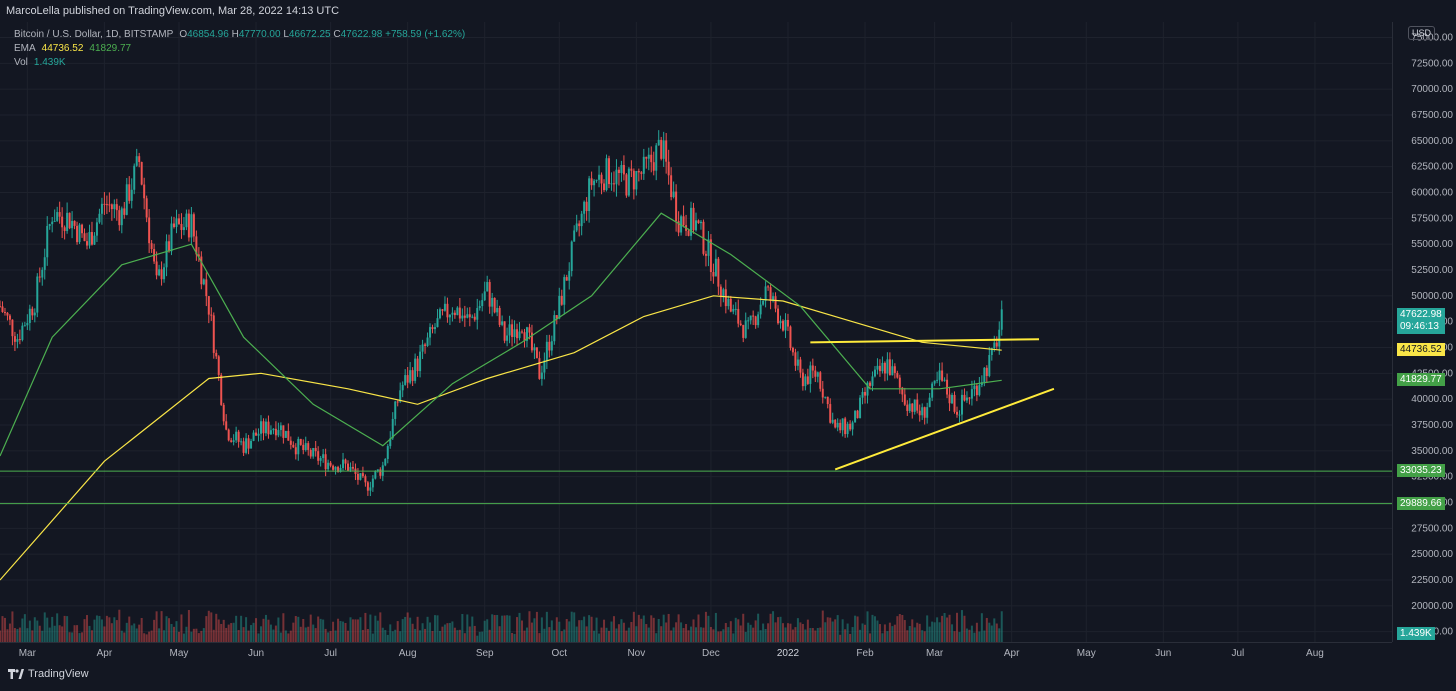 This screenshot has height=691, width=1456. What do you see at coordinates (179, 653) in the screenshot?
I see `time-tick-label: May` at bounding box center [179, 653].